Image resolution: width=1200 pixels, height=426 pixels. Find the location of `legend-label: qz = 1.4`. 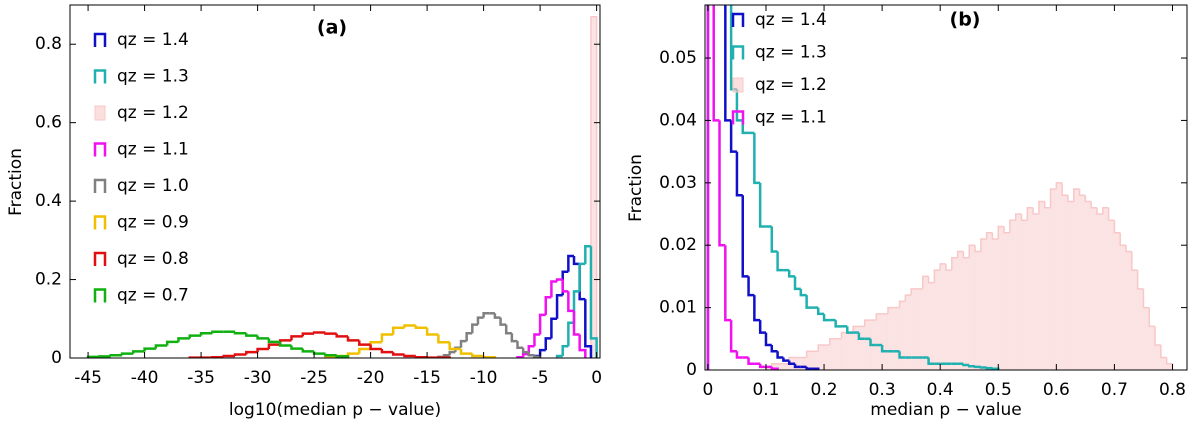

legend-label: qz = 1.4 is located at coordinates (153, 40).